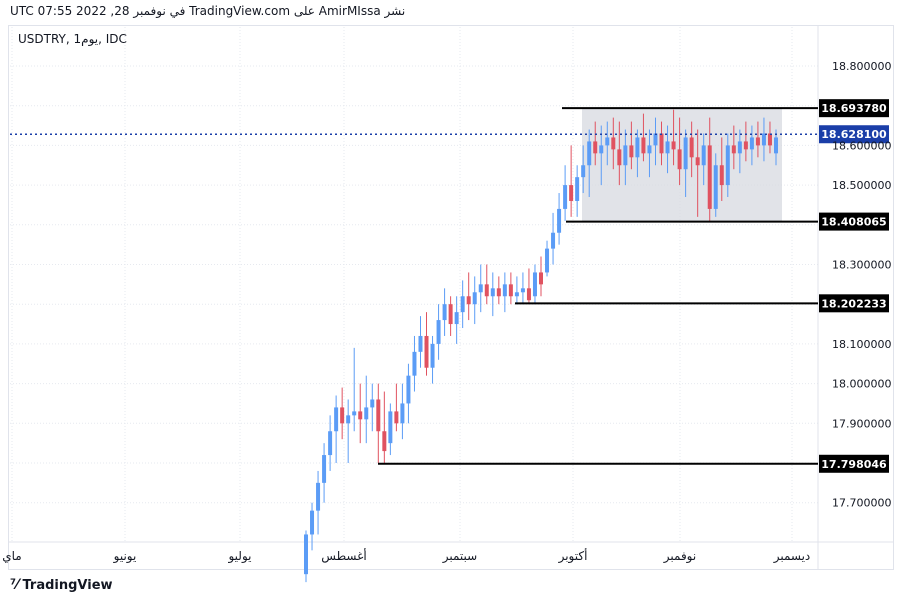 Image resolution: width=904 pixels, height=604 pixels. I want to click on y-tick-label: 18.100000, so click(862, 344).